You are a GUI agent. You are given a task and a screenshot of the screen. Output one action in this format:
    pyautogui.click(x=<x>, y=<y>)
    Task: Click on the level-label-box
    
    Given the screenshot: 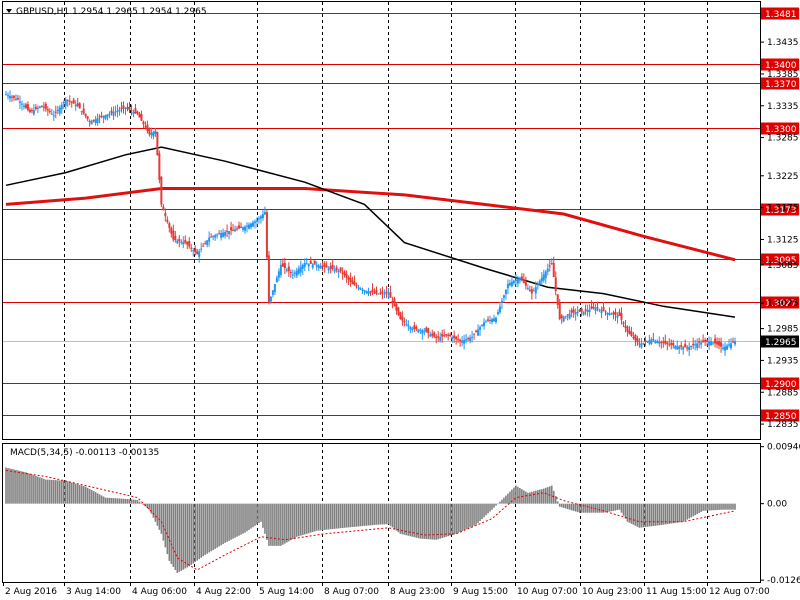 What is the action you would take?
    pyautogui.click(x=780, y=128)
    